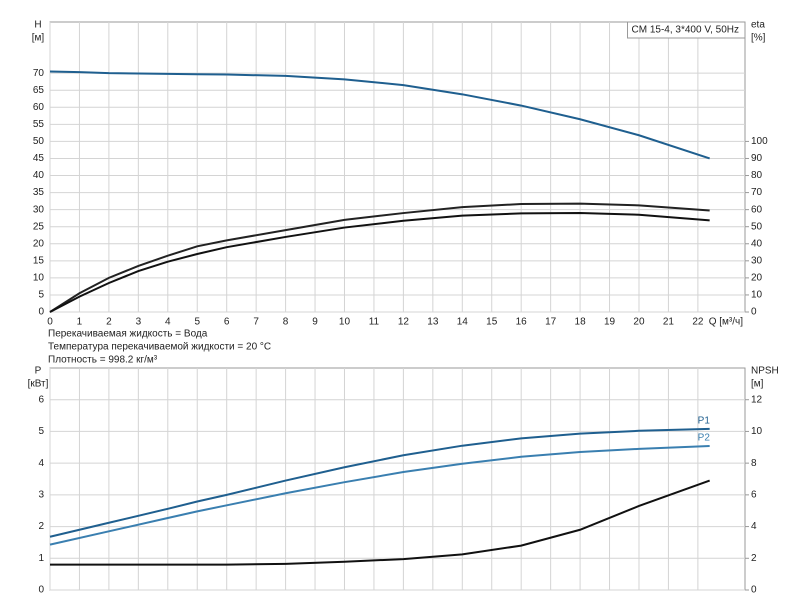 This screenshot has width=800, height=600. Describe the element at coordinates (757, 260) in the screenshot. I see `y2-tick-label: 30` at that location.